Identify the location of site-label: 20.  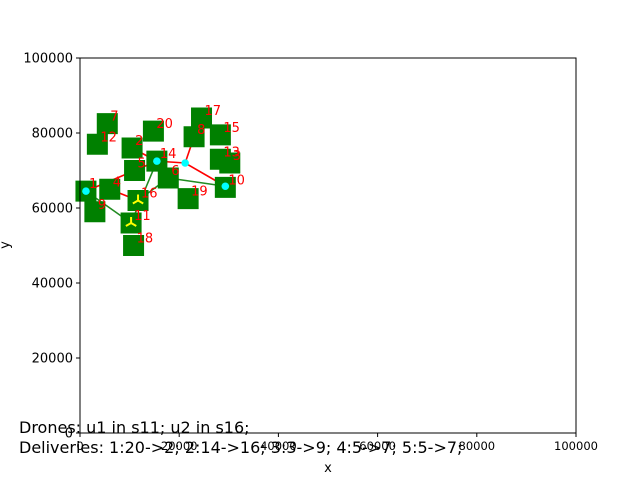
(164, 124).